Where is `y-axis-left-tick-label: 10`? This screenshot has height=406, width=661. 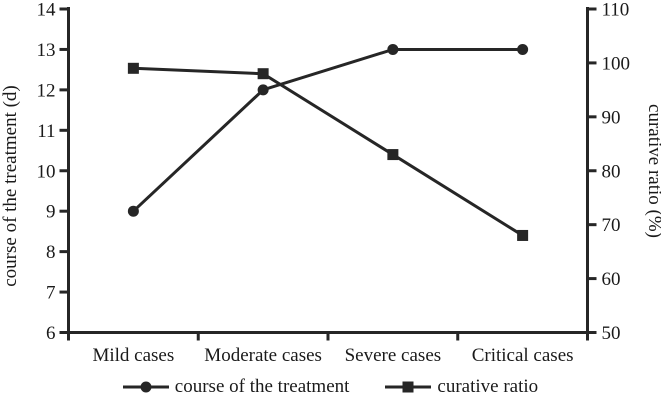
y-axis-left-tick-label: 10 is located at coordinates (46, 171).